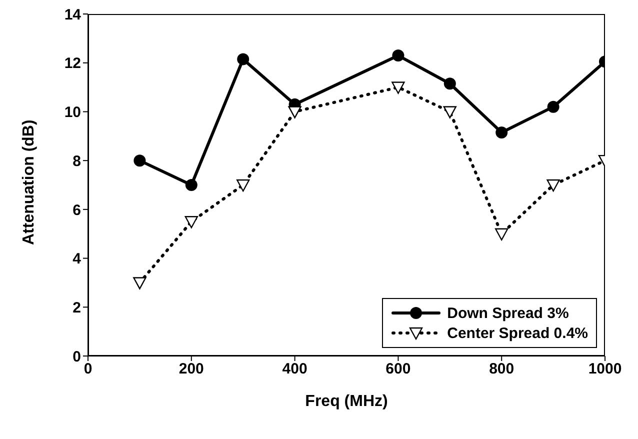 Image resolution: width=638 pixels, height=439 pixels. I want to click on y-tick-label: 2, so click(76, 307).